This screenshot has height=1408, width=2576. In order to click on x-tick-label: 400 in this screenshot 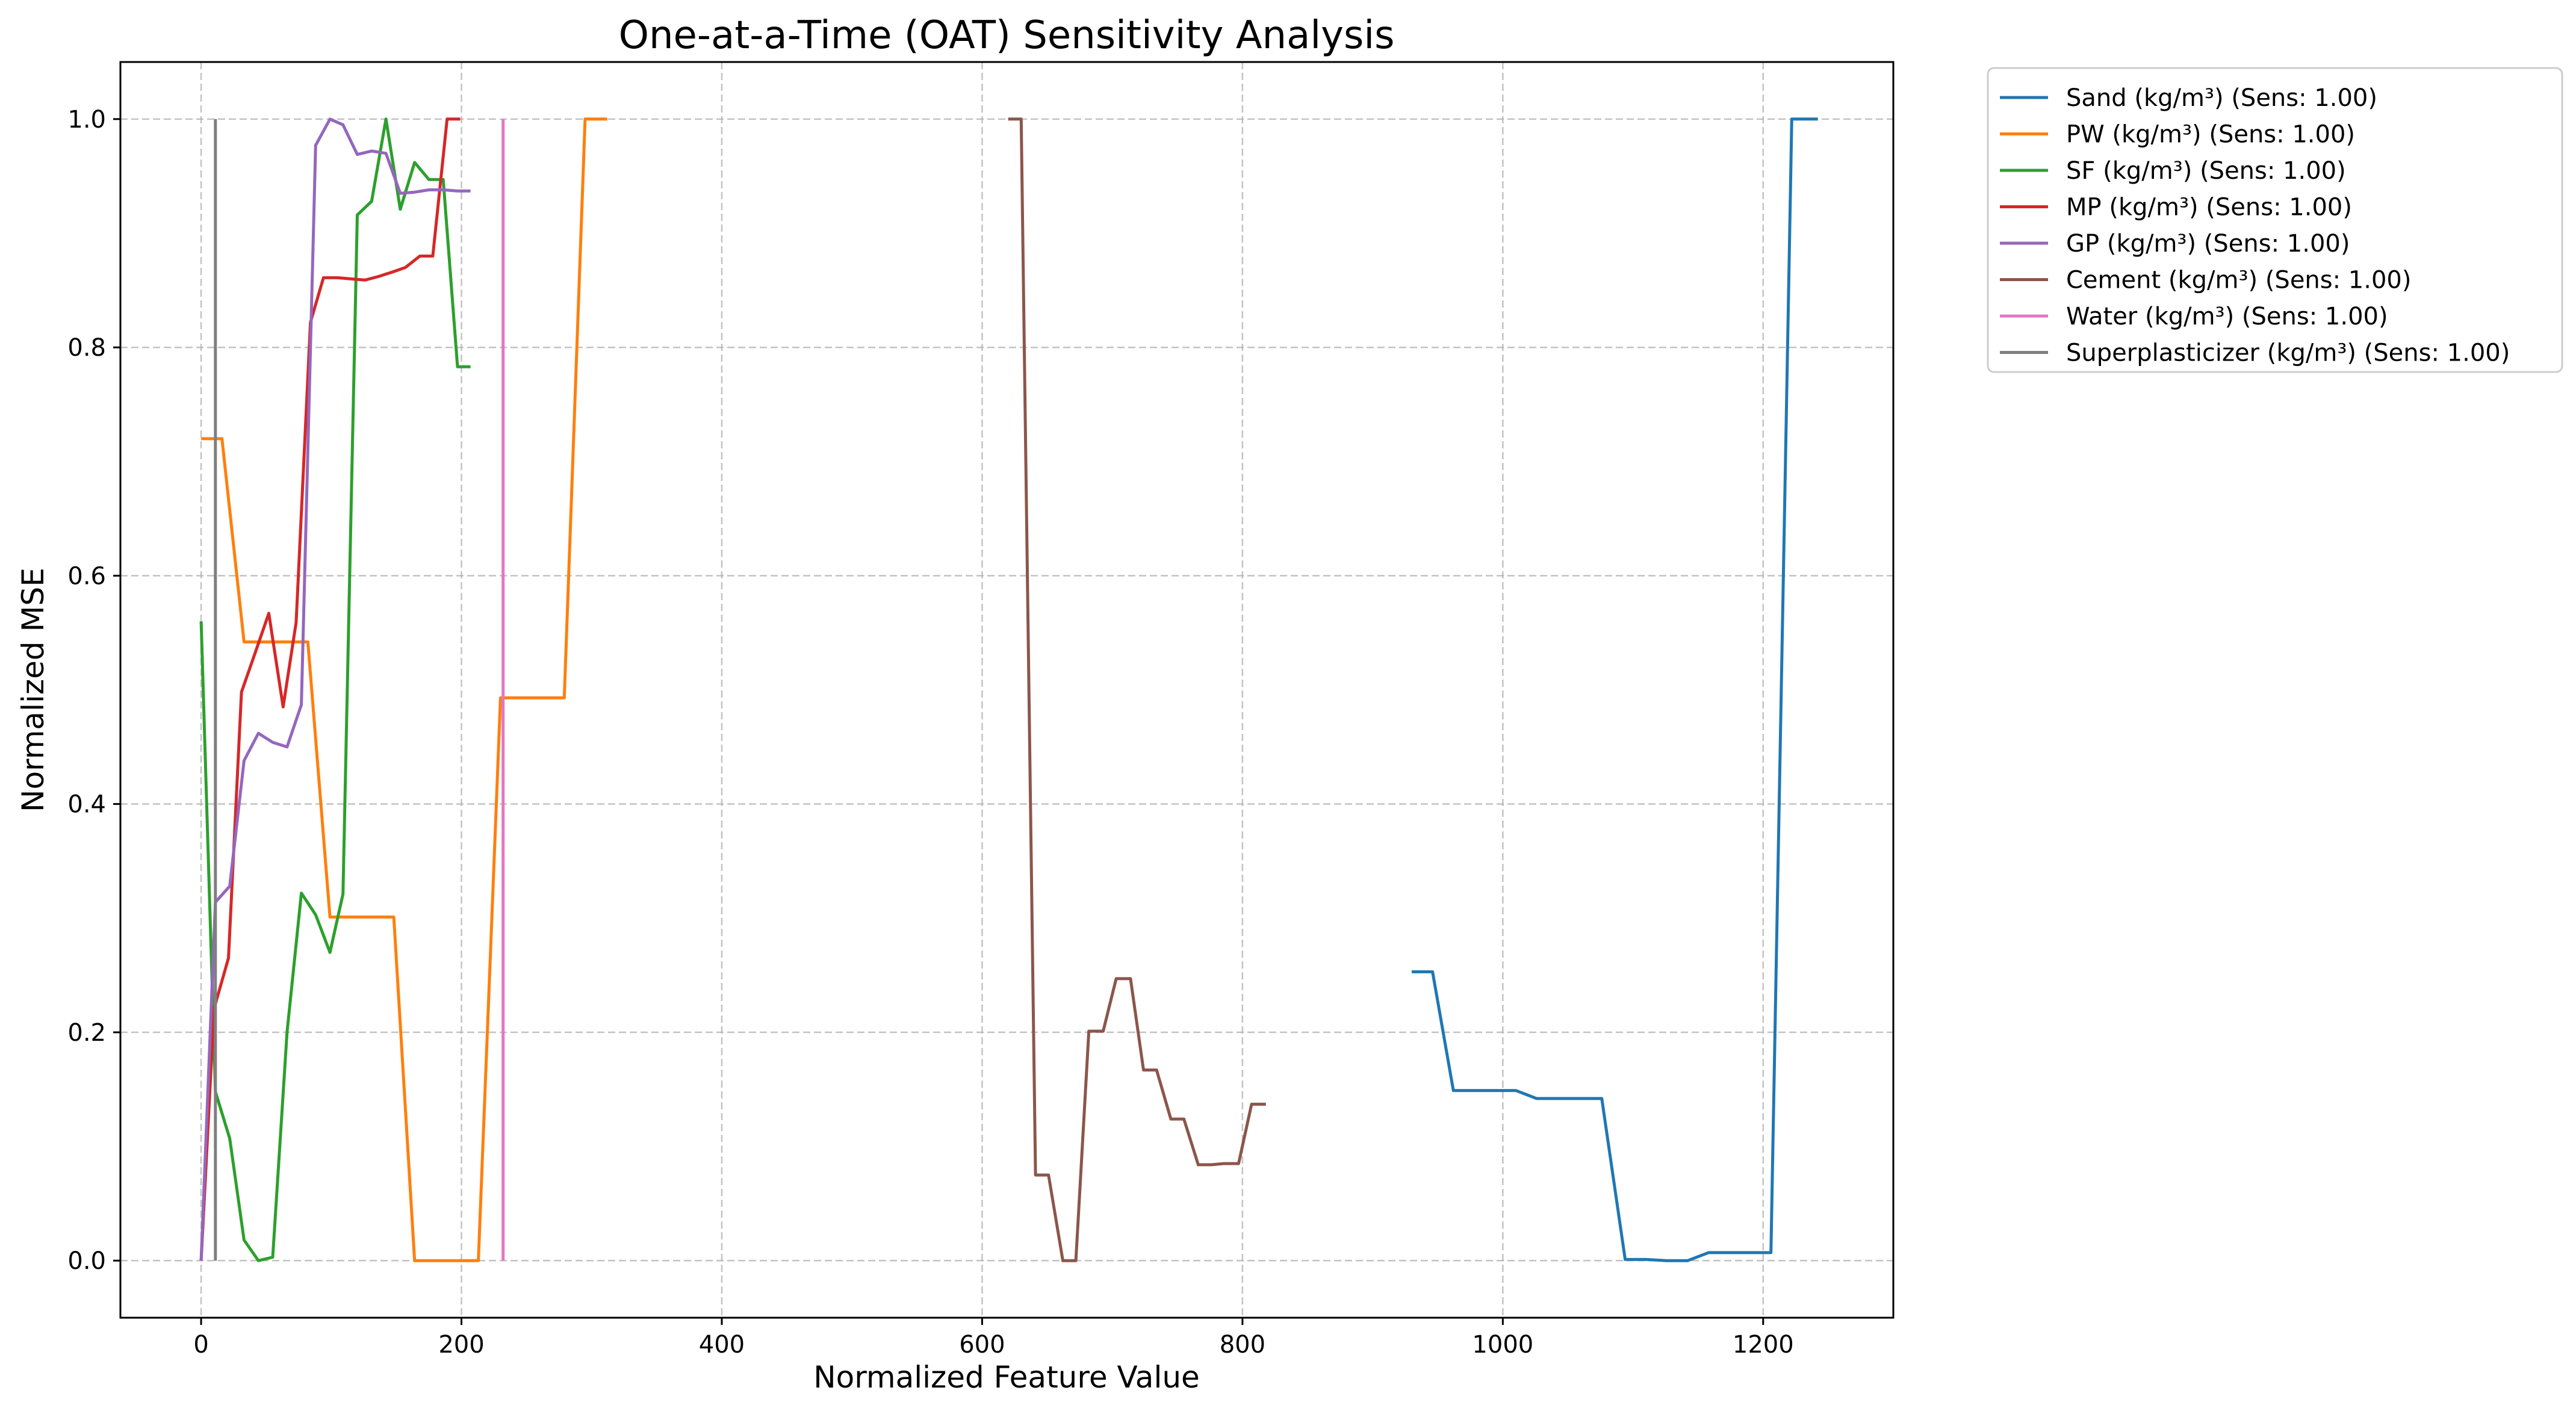, I will do `click(722, 1345)`.